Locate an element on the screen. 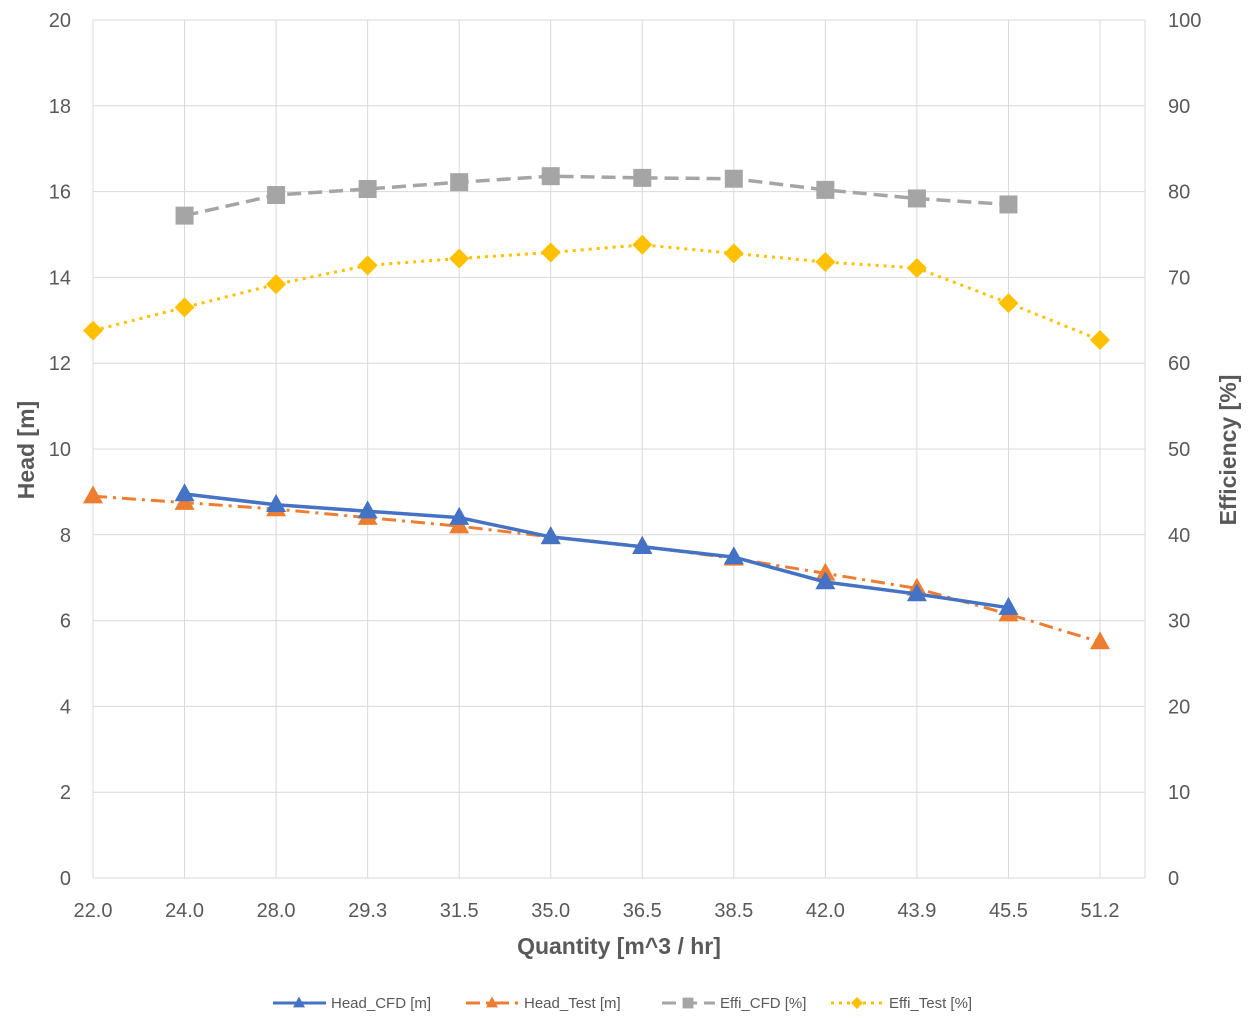  legend-label: Head_CFD [m] is located at coordinates (381, 1003).